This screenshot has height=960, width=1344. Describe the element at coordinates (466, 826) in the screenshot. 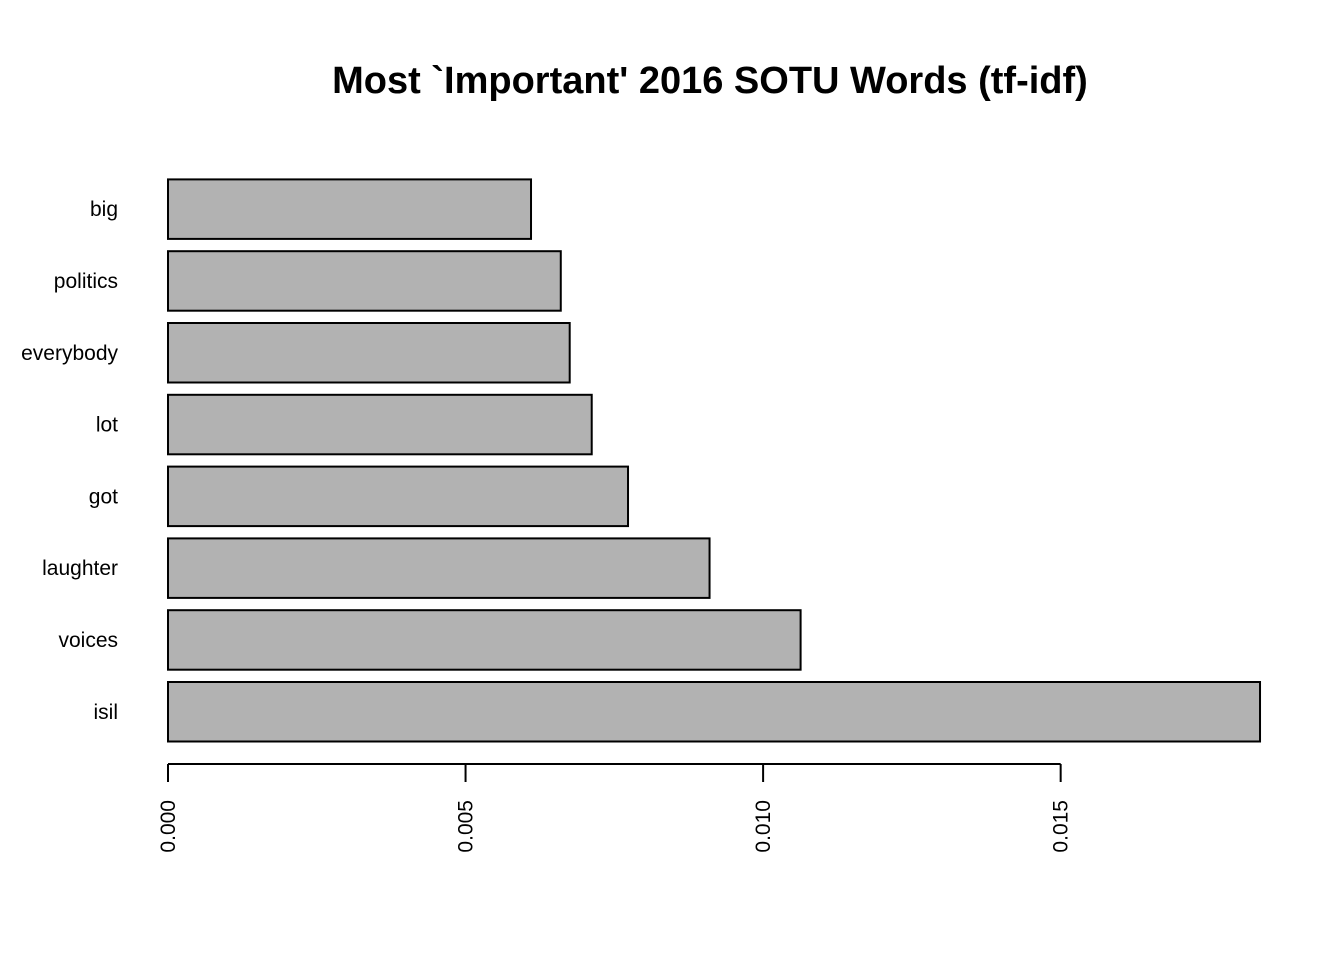

I see `x-tick-label-1: 0.005` at that location.